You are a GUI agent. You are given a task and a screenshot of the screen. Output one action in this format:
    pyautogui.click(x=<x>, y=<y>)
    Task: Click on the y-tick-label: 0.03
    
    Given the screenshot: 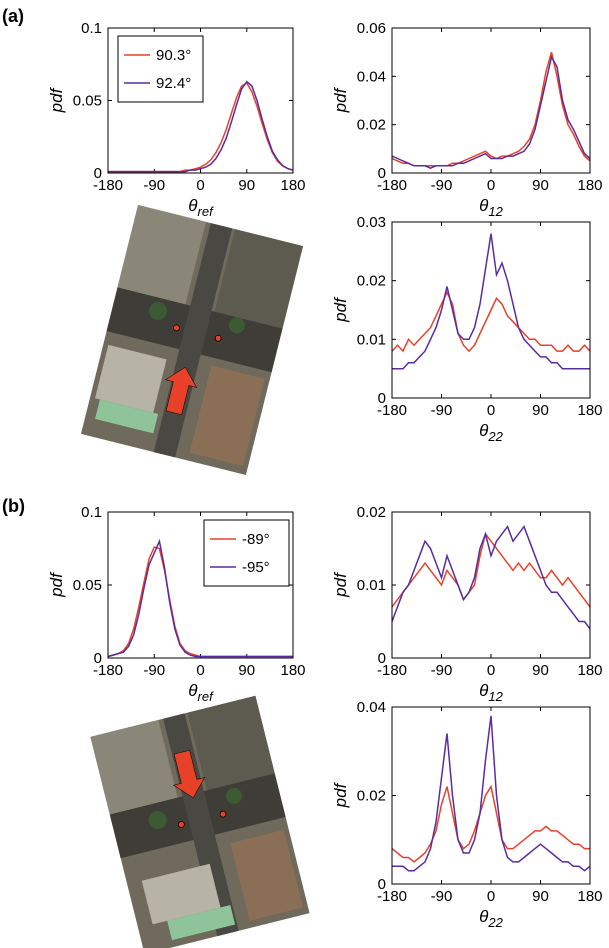 What is the action you would take?
    pyautogui.click(x=371, y=222)
    